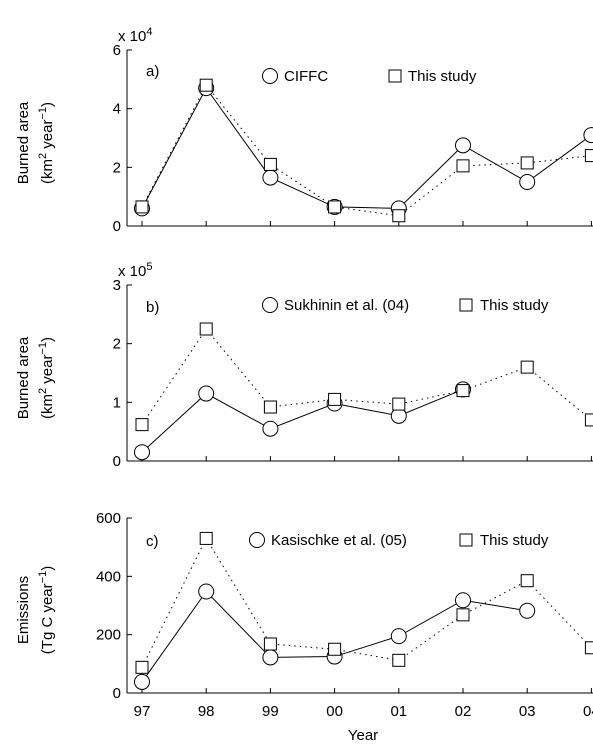 The image size is (593, 744). Describe the element at coordinates (306, 76) in the screenshot. I see `legend-label: CIFFC` at that location.